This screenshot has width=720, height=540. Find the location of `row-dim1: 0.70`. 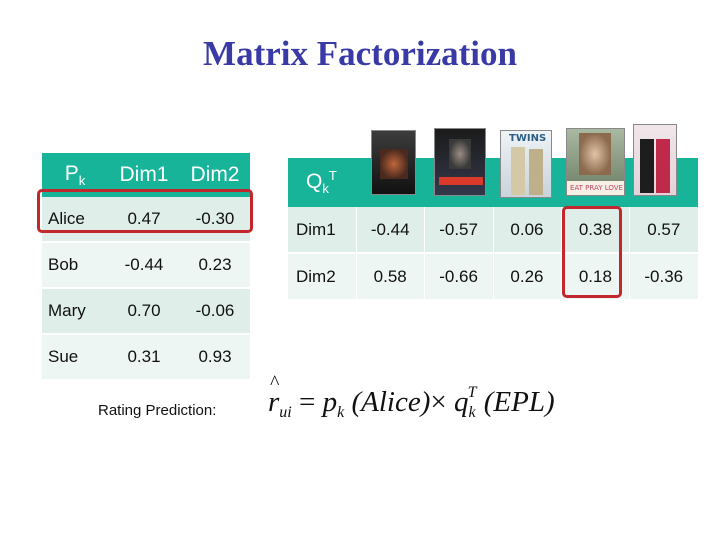

row-dim1: 0.70 is located at coordinates (144, 310).